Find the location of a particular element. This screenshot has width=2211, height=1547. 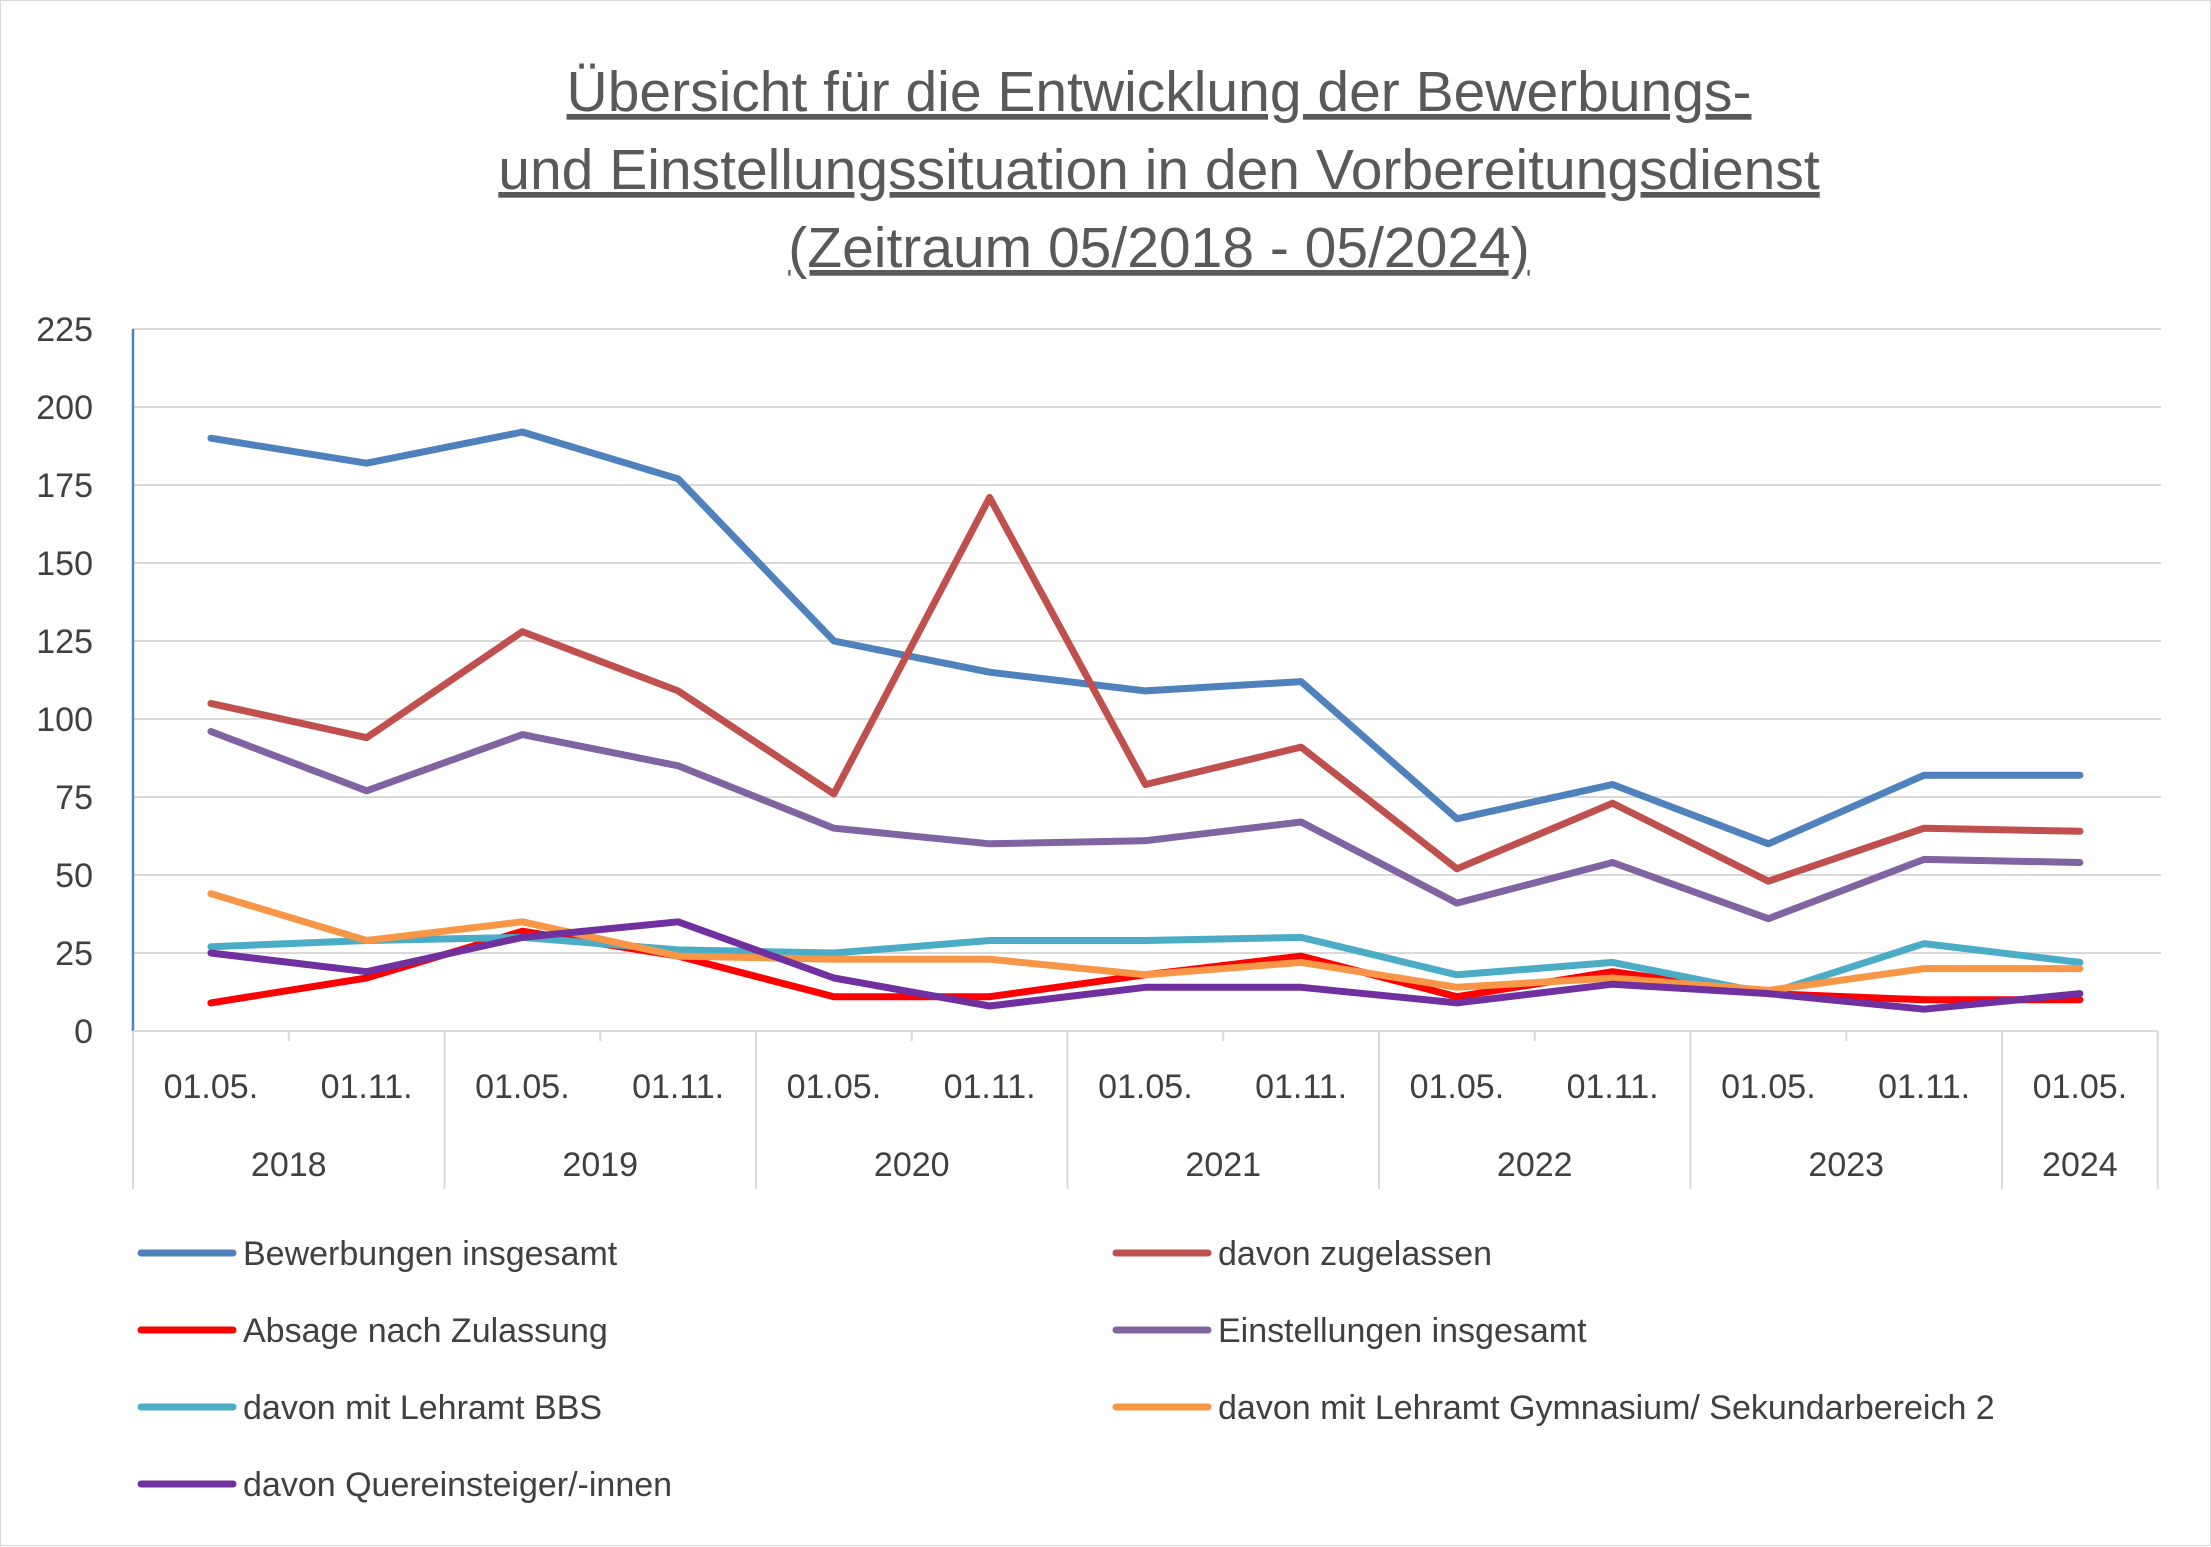

year-label: 2019 is located at coordinates (600, 1165).